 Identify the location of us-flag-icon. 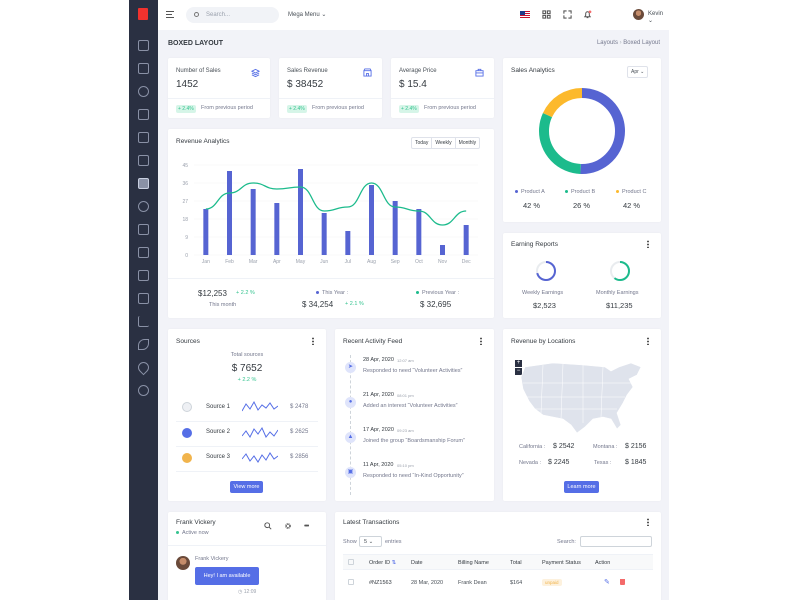
(525, 14).